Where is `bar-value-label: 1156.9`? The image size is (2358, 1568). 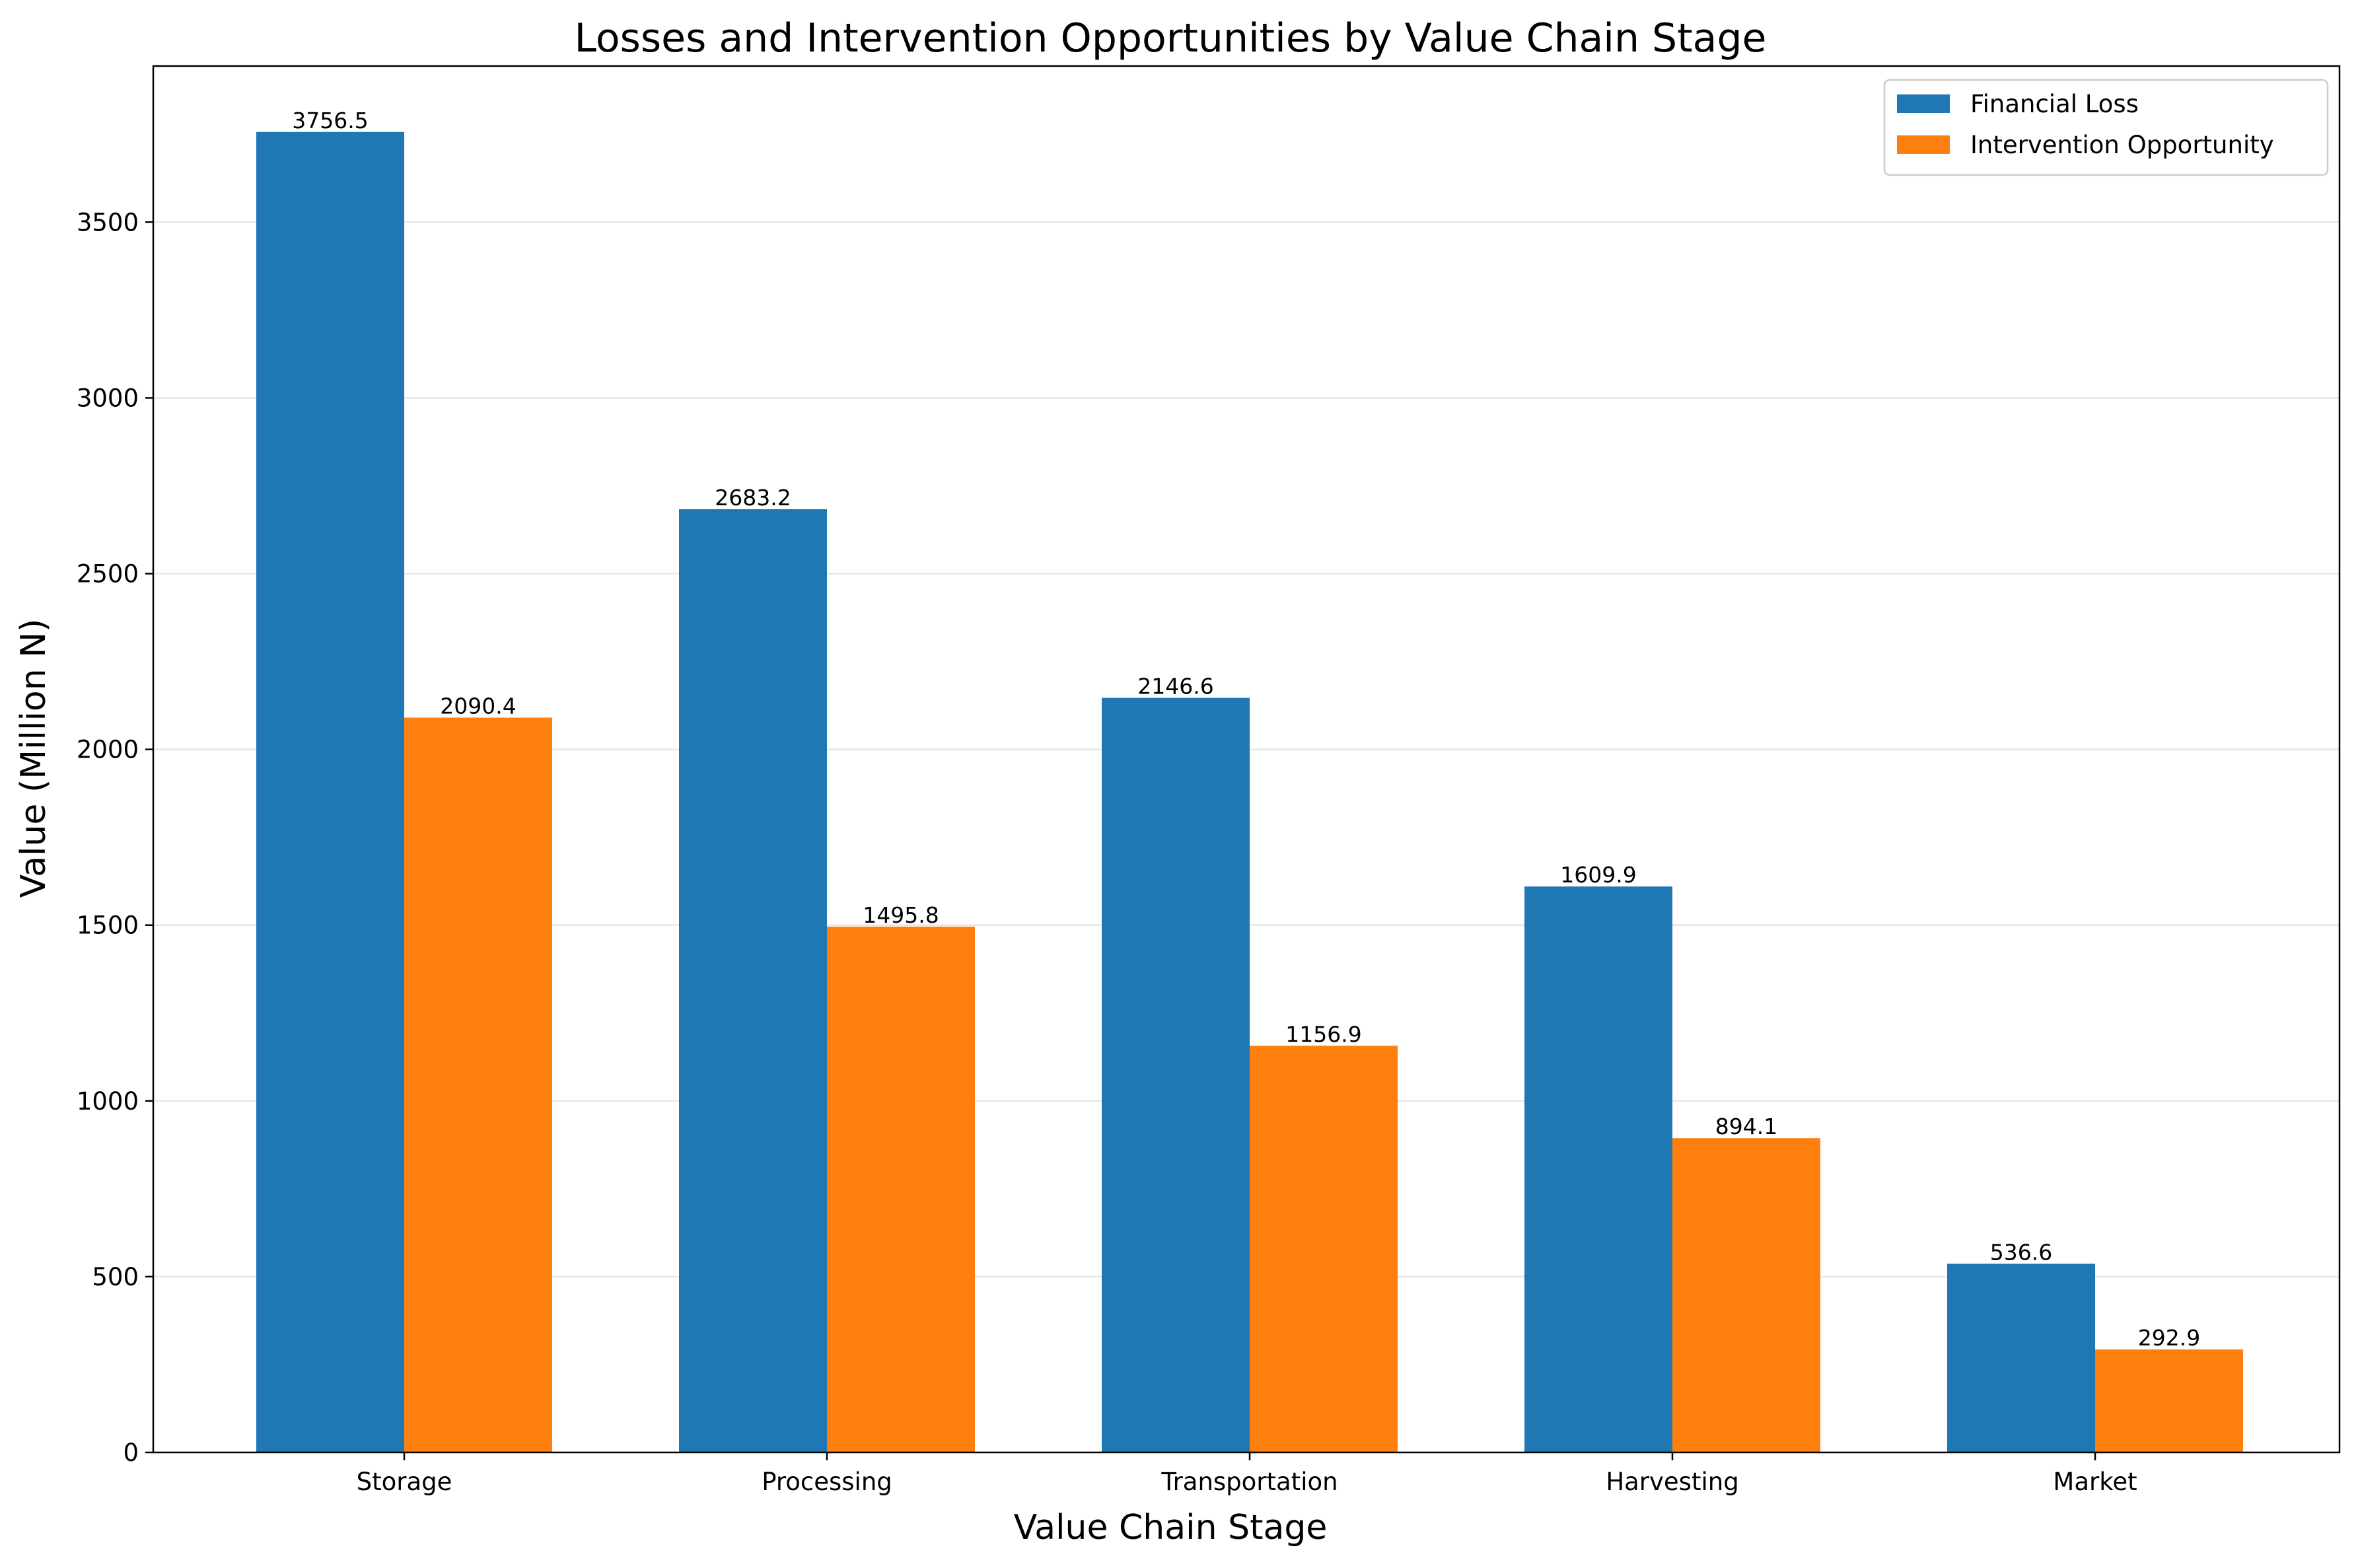 bar-value-label: 1156.9 is located at coordinates (1323, 1034).